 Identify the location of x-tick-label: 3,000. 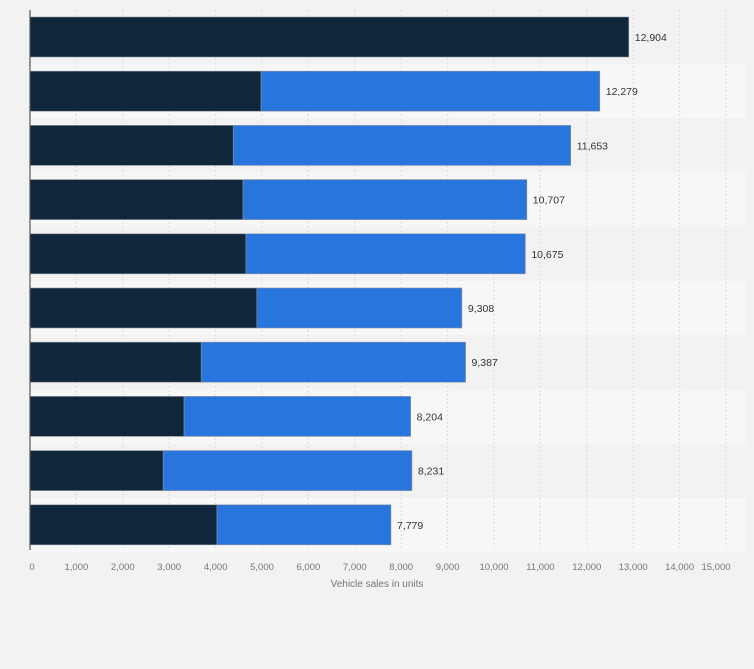
(169, 567).